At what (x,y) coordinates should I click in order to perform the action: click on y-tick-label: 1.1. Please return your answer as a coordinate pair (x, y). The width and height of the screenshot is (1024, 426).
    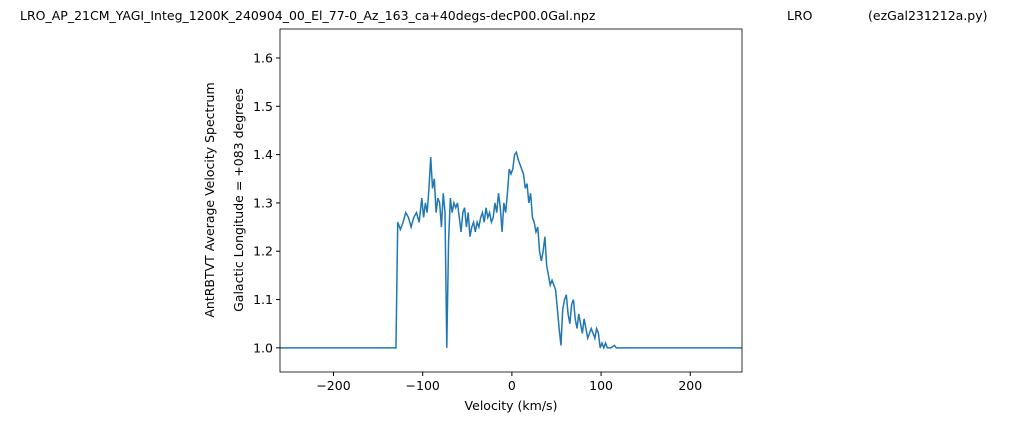
    Looking at the image, I should click on (263, 299).